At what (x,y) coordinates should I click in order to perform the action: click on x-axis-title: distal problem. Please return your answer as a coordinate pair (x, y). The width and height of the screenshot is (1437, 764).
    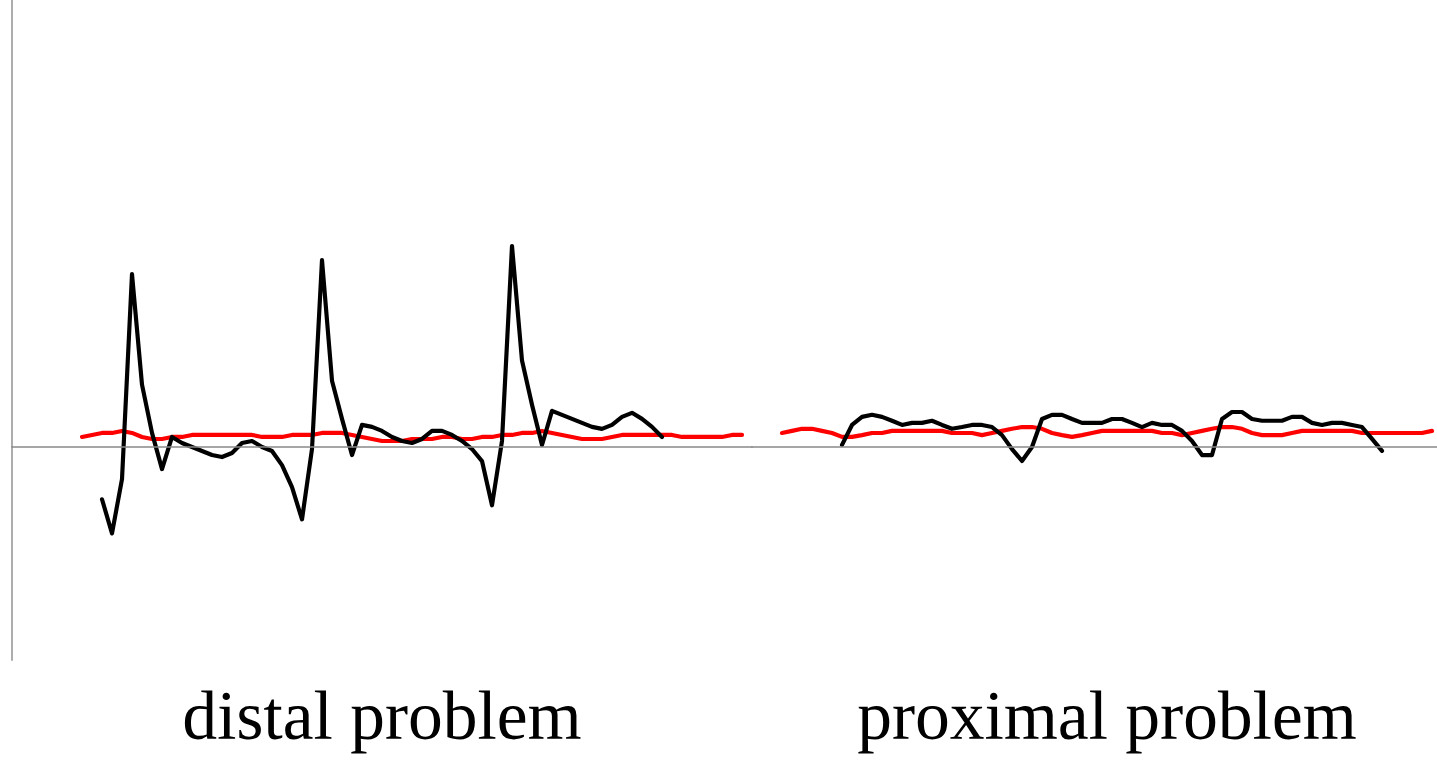
    Looking at the image, I should click on (382, 722).